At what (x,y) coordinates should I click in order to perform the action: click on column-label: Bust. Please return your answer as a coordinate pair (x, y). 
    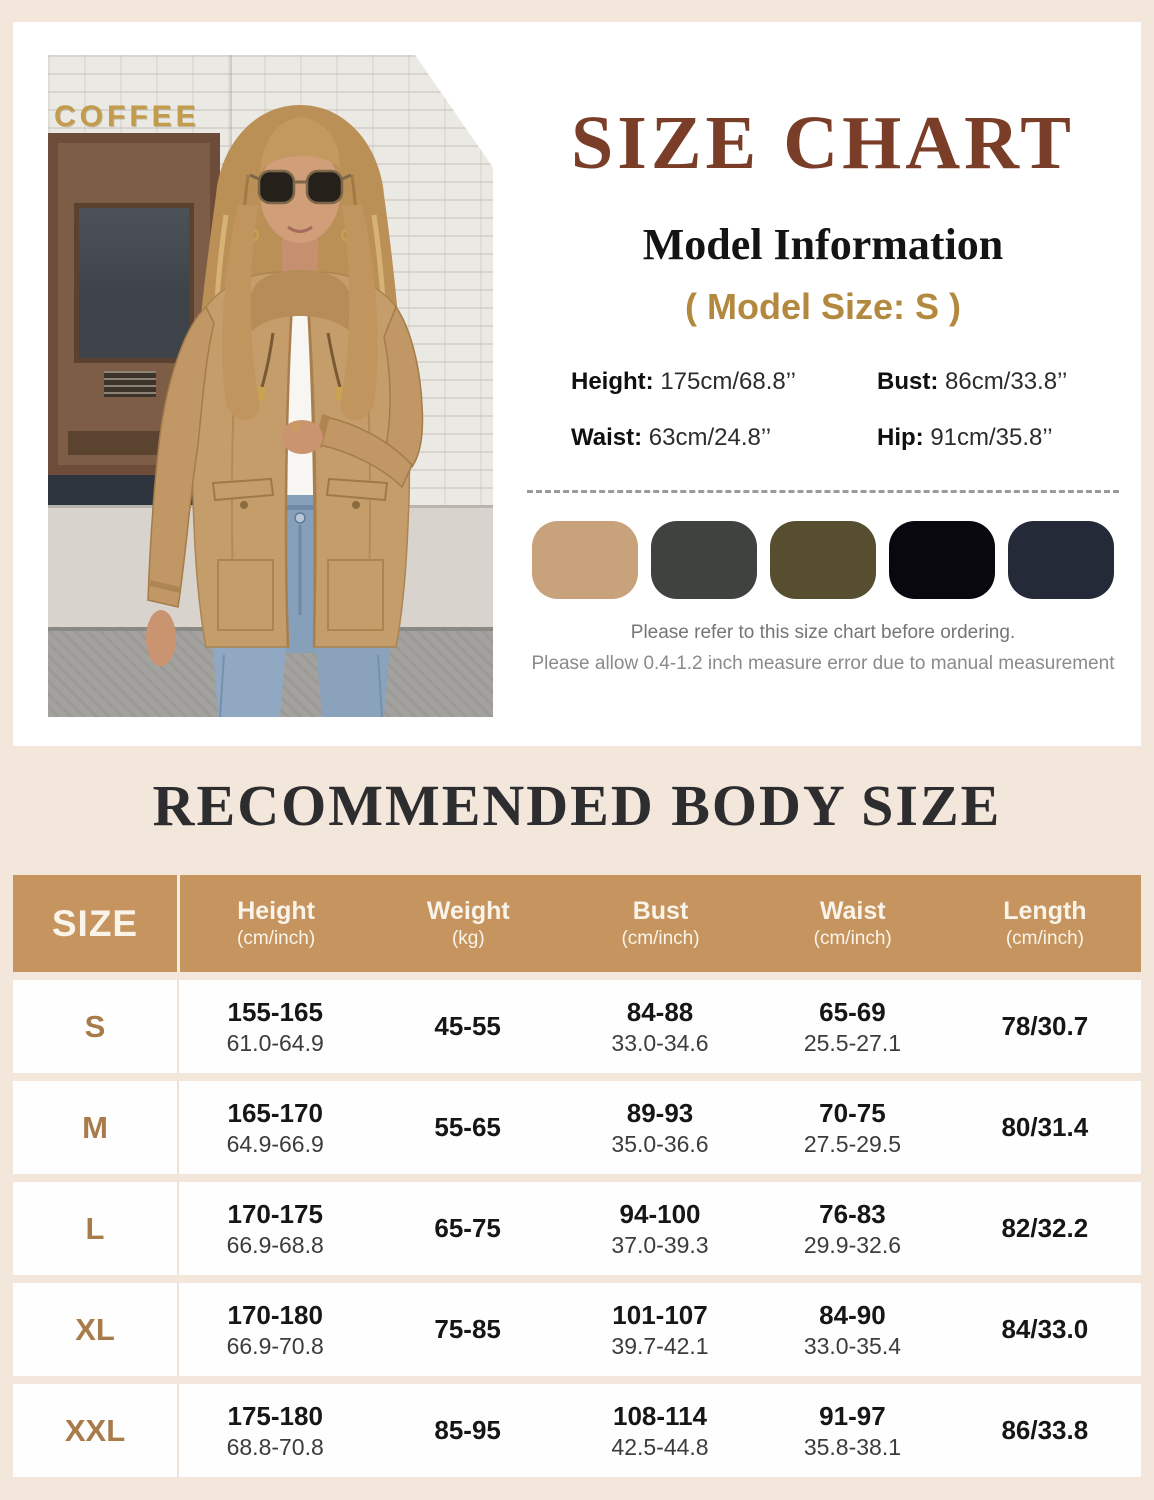
    Looking at the image, I should click on (660, 911).